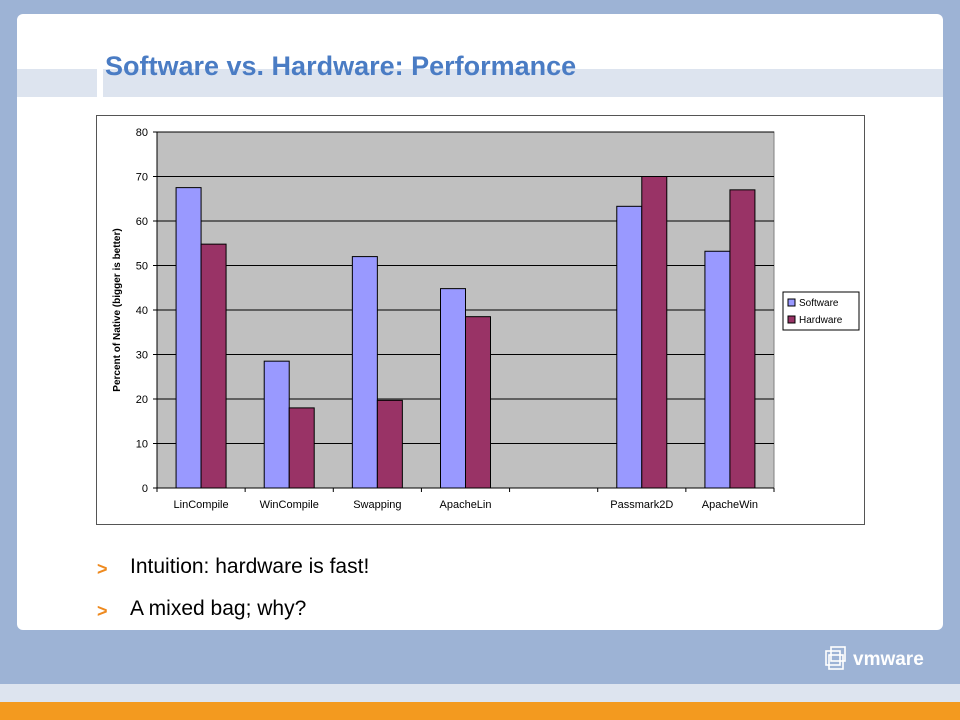 This screenshot has width=960, height=720. What do you see at coordinates (100, 83) in the screenshot?
I see `title-band-gap` at bounding box center [100, 83].